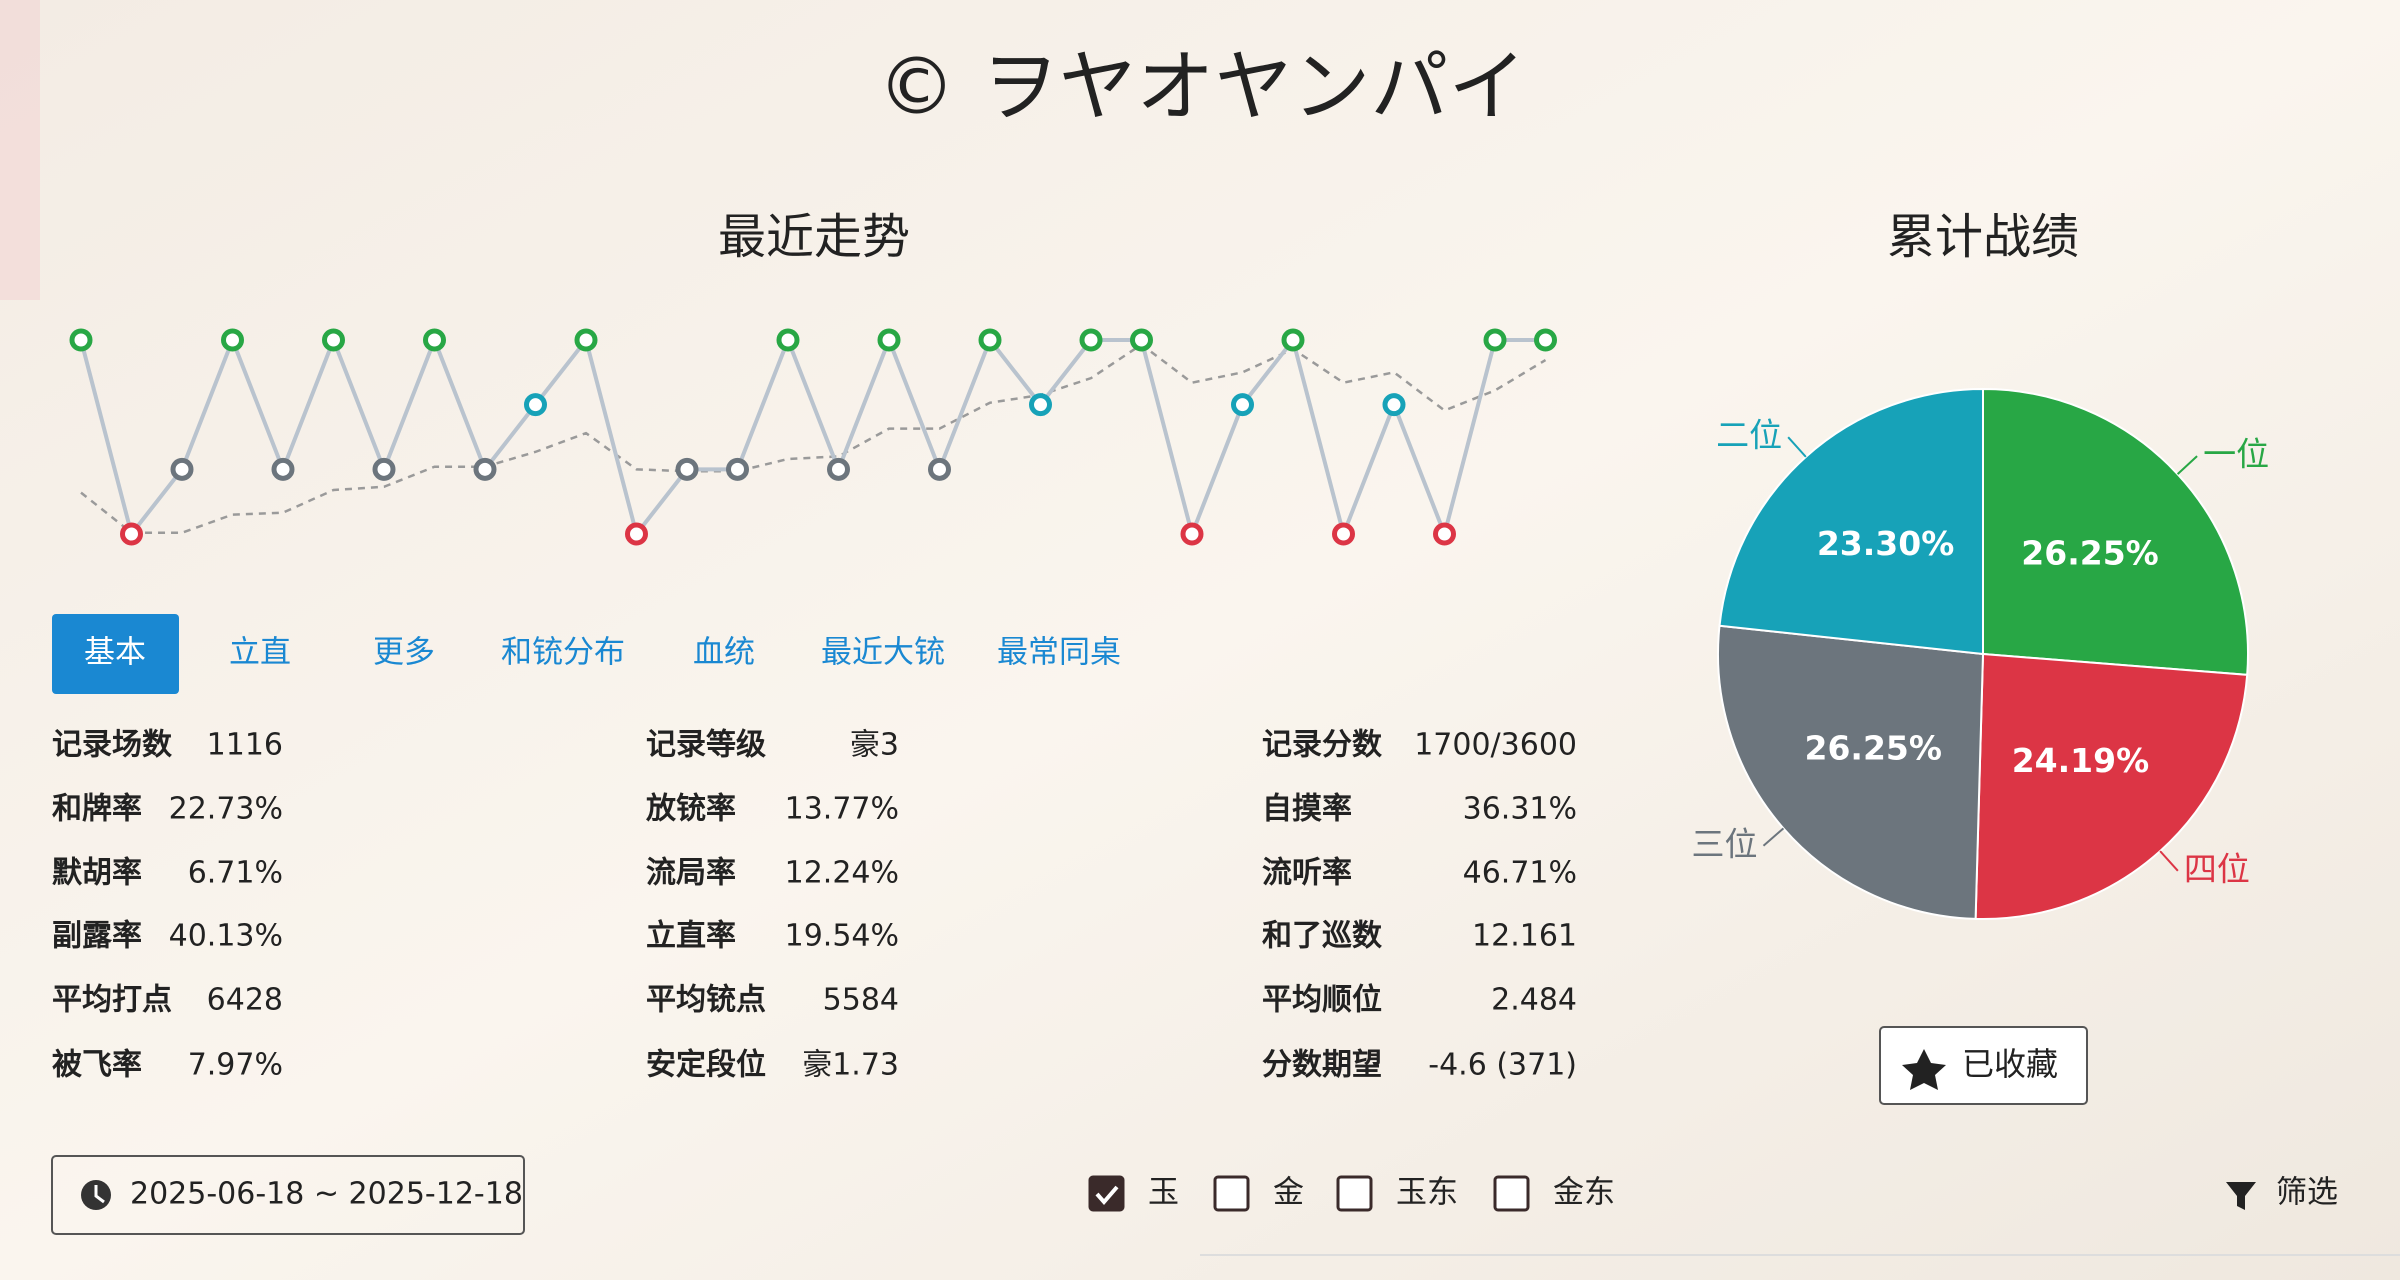 Image resolution: width=2400 pixels, height=1280 pixels. What do you see at coordinates (1288, 1193) in the screenshot?
I see `checkbox-label: 金` at bounding box center [1288, 1193].